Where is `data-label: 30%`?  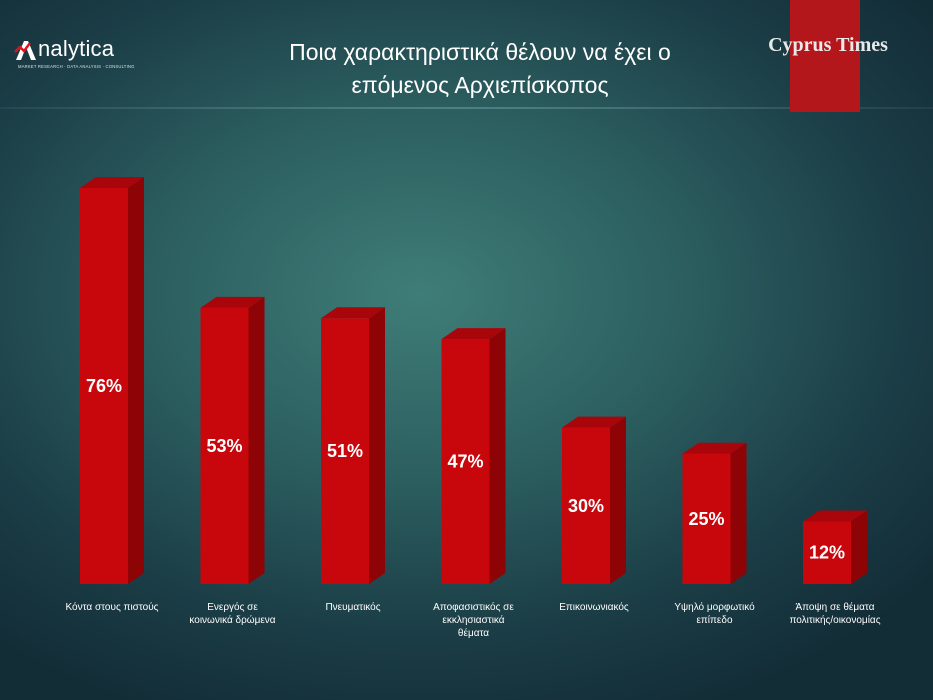 data-label: 30% is located at coordinates (586, 506).